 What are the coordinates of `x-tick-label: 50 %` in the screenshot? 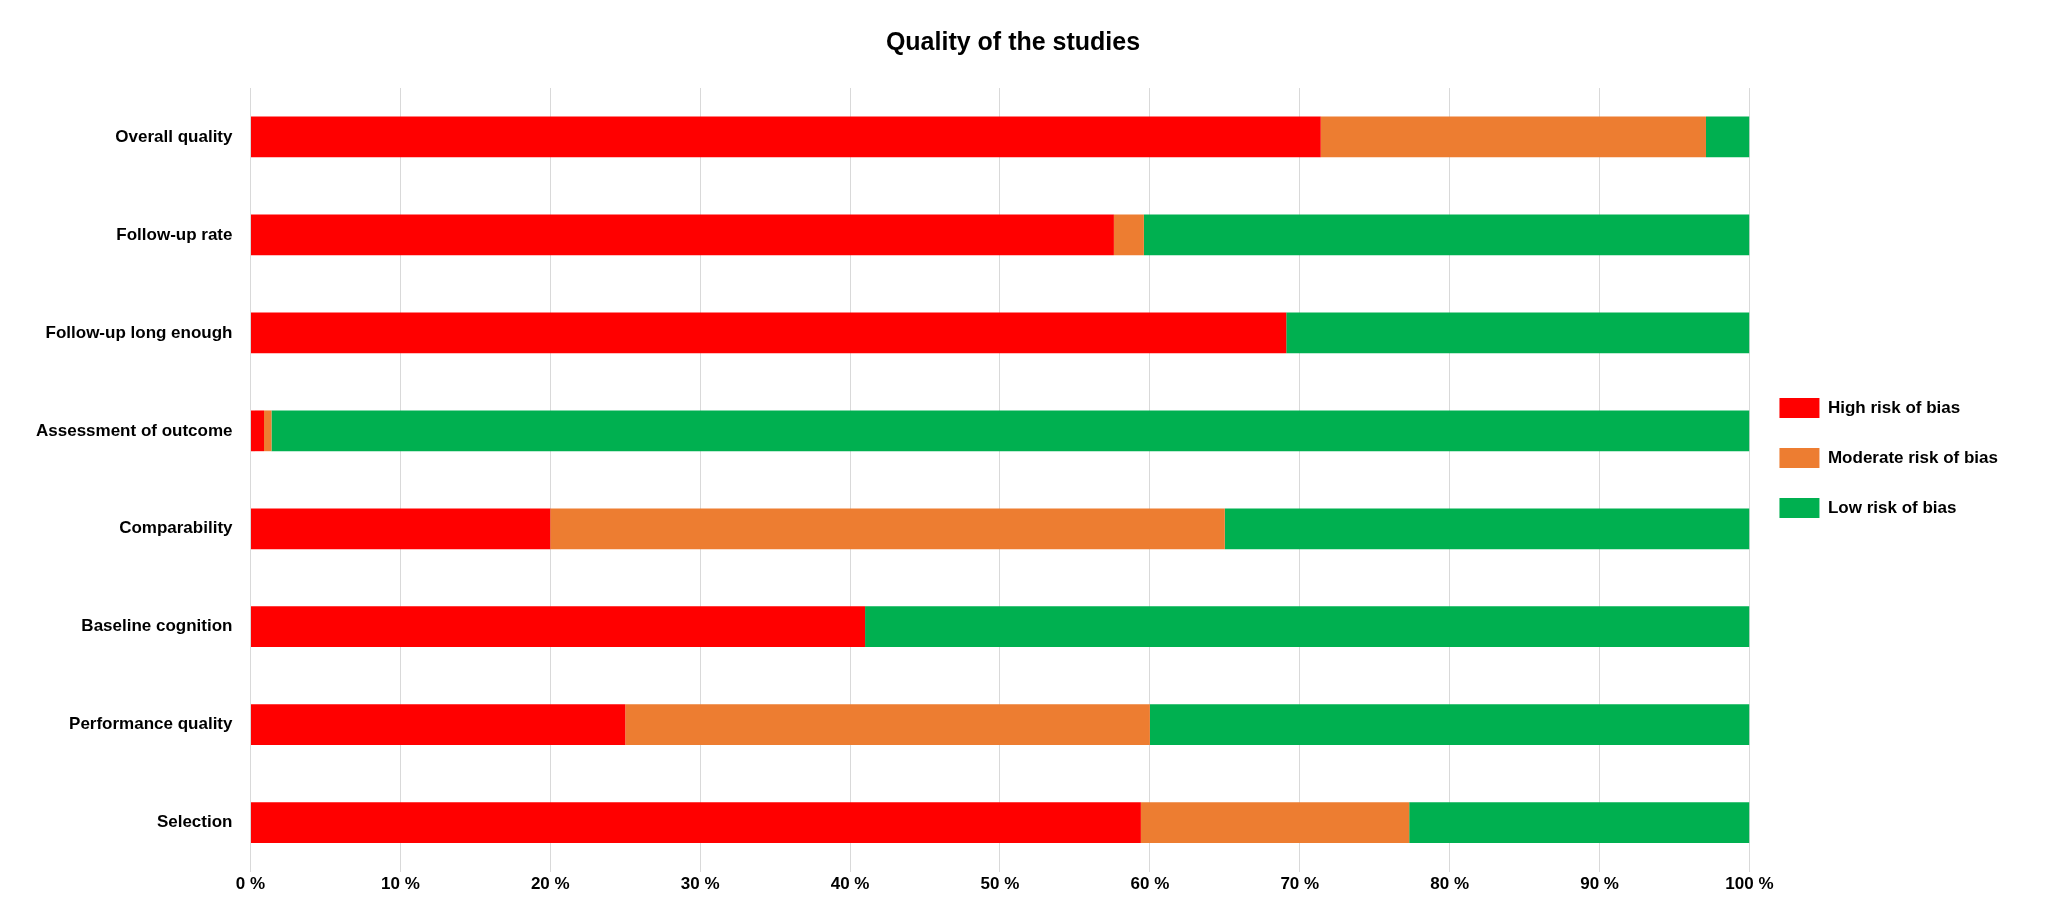 It's located at (1000, 884).